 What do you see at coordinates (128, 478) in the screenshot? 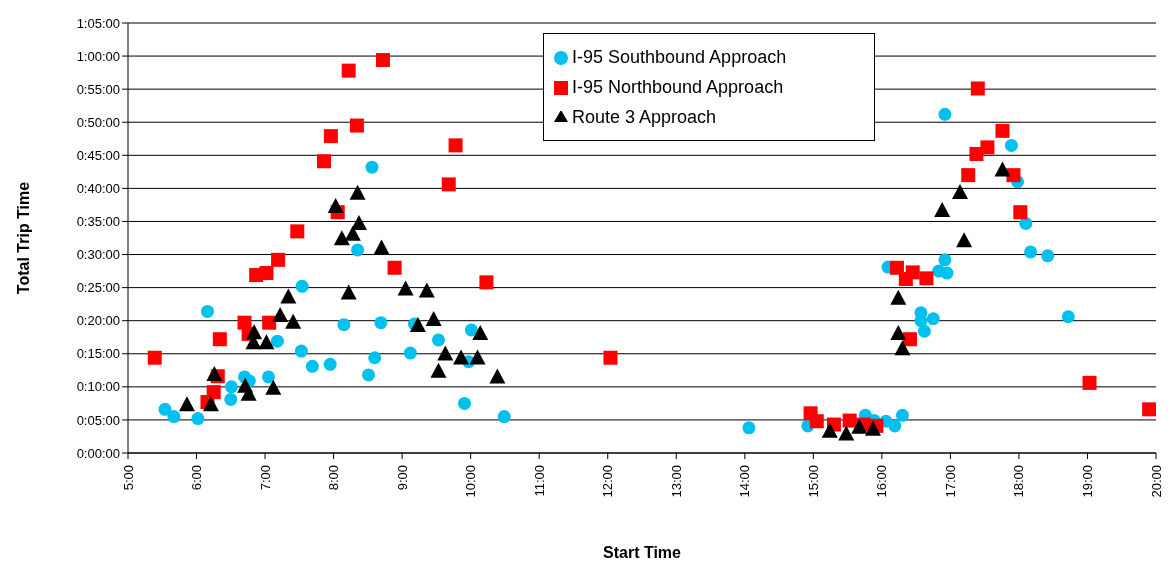
I see `x-tick-label: 5:00` at bounding box center [128, 478].